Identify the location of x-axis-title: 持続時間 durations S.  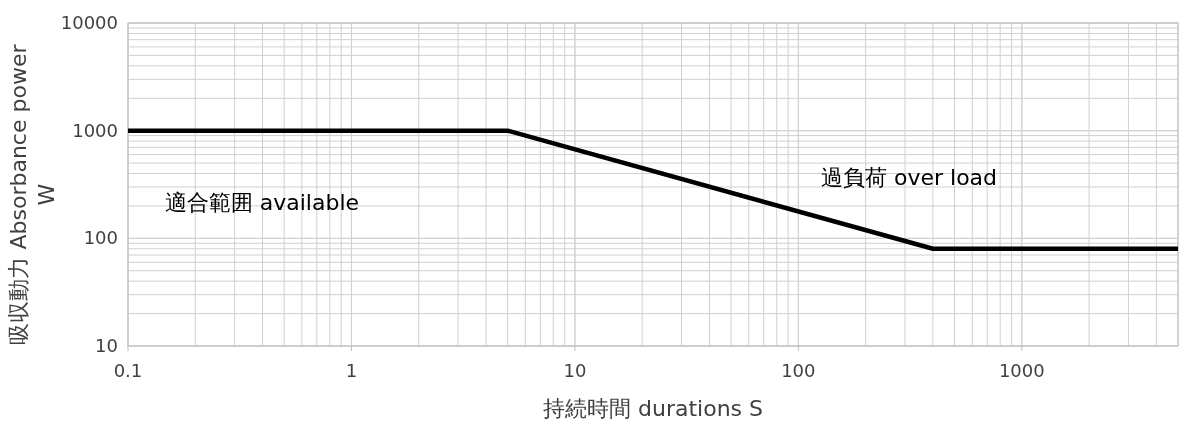
(653, 408).